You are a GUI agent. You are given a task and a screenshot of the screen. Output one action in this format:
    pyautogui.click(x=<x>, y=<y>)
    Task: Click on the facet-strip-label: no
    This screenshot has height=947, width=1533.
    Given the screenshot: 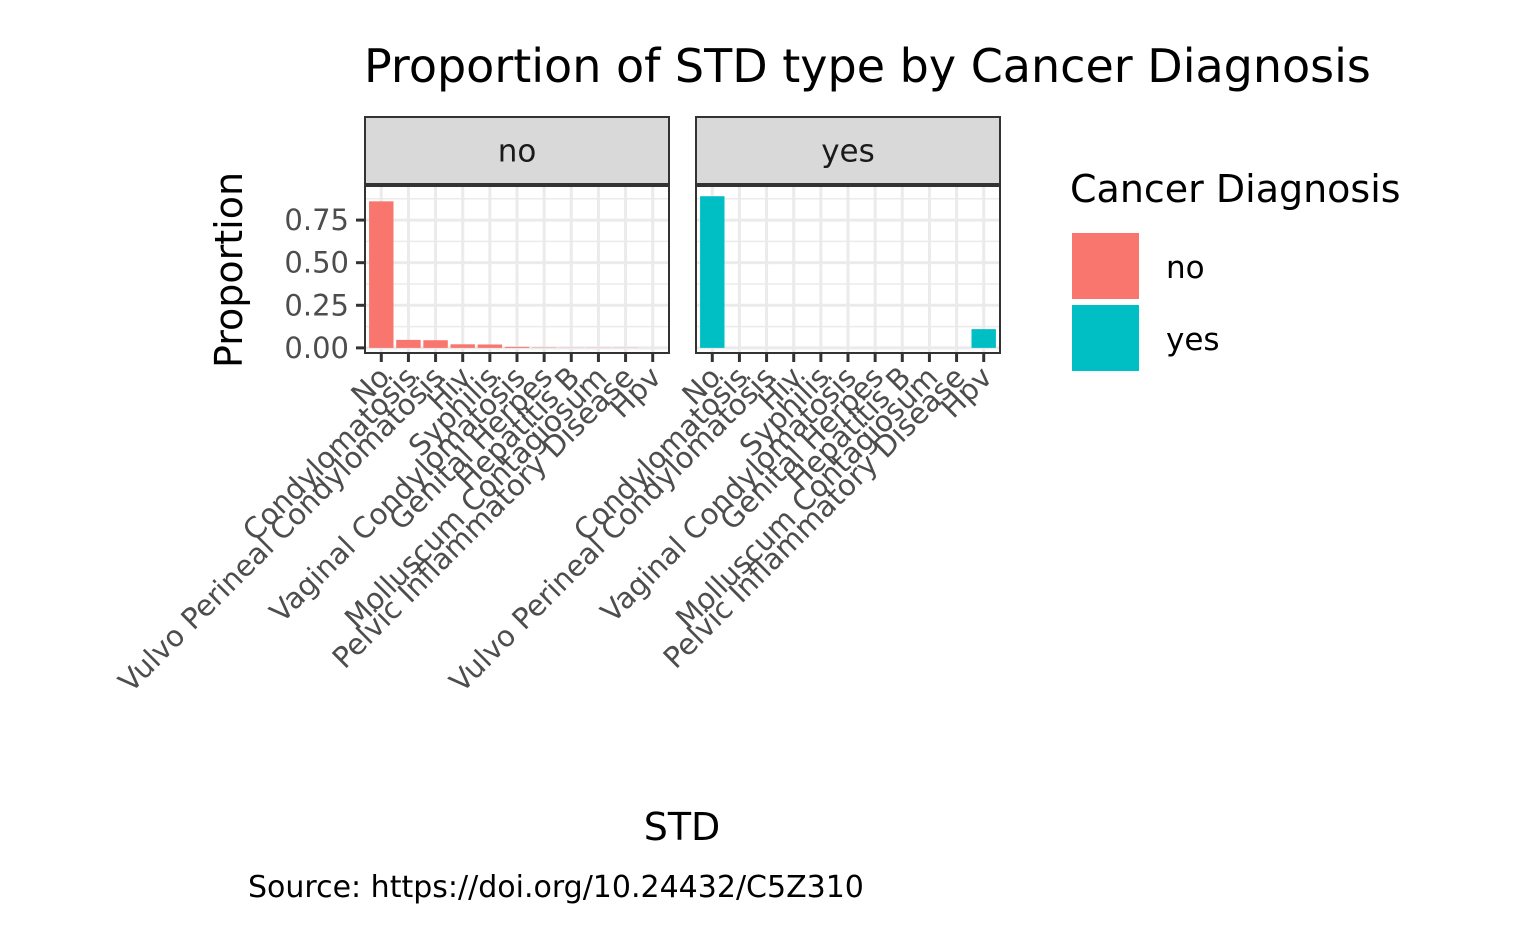 What is the action you would take?
    pyautogui.click(x=517, y=152)
    